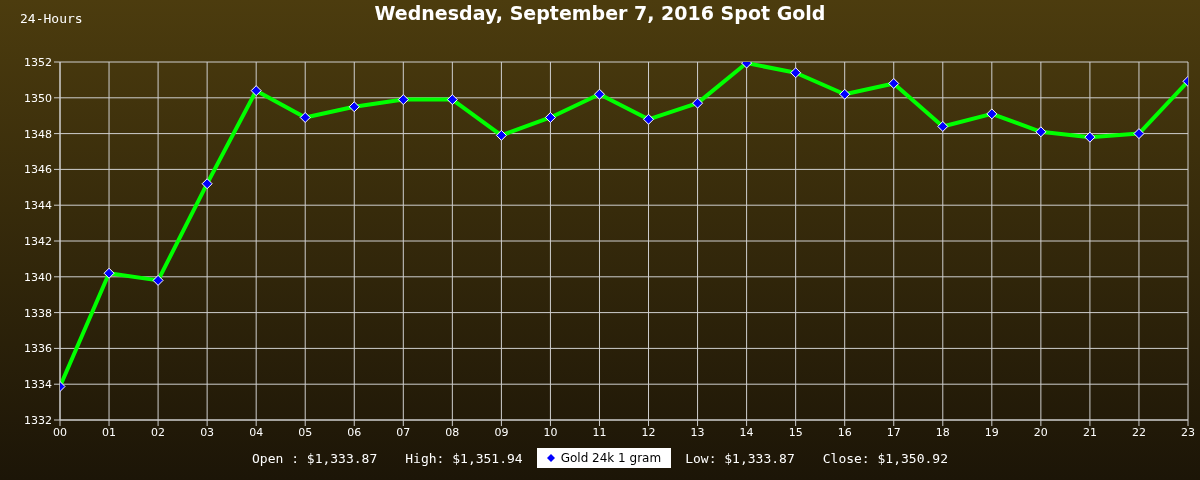  What do you see at coordinates (795, 432) in the screenshot?
I see `x-tick-label: 15` at bounding box center [795, 432].